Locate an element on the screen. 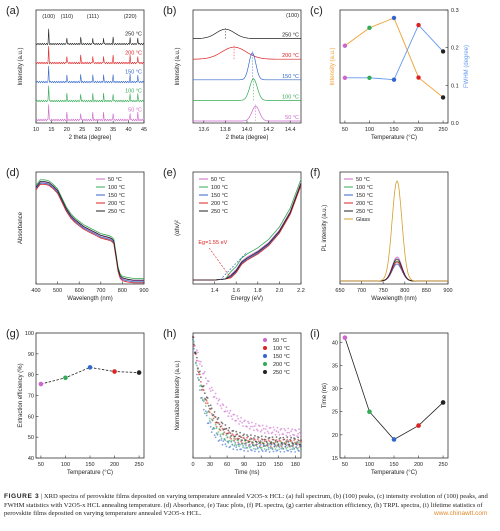 The image size is (500, 531). x-axis-label: 2 theta (degree) is located at coordinates (247, 138).